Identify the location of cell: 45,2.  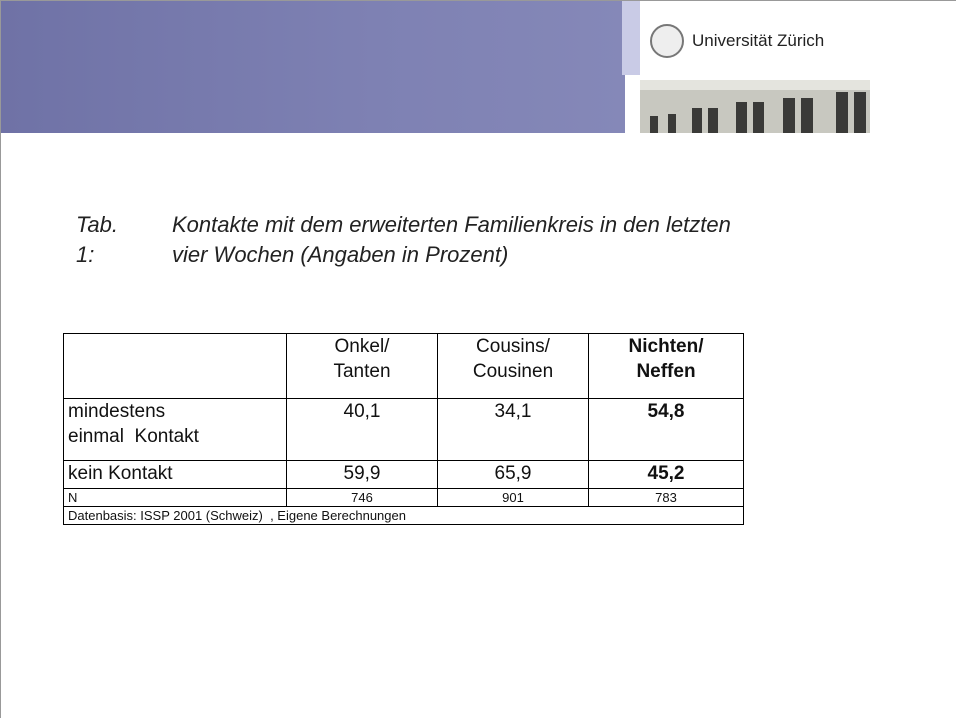
(666, 474).